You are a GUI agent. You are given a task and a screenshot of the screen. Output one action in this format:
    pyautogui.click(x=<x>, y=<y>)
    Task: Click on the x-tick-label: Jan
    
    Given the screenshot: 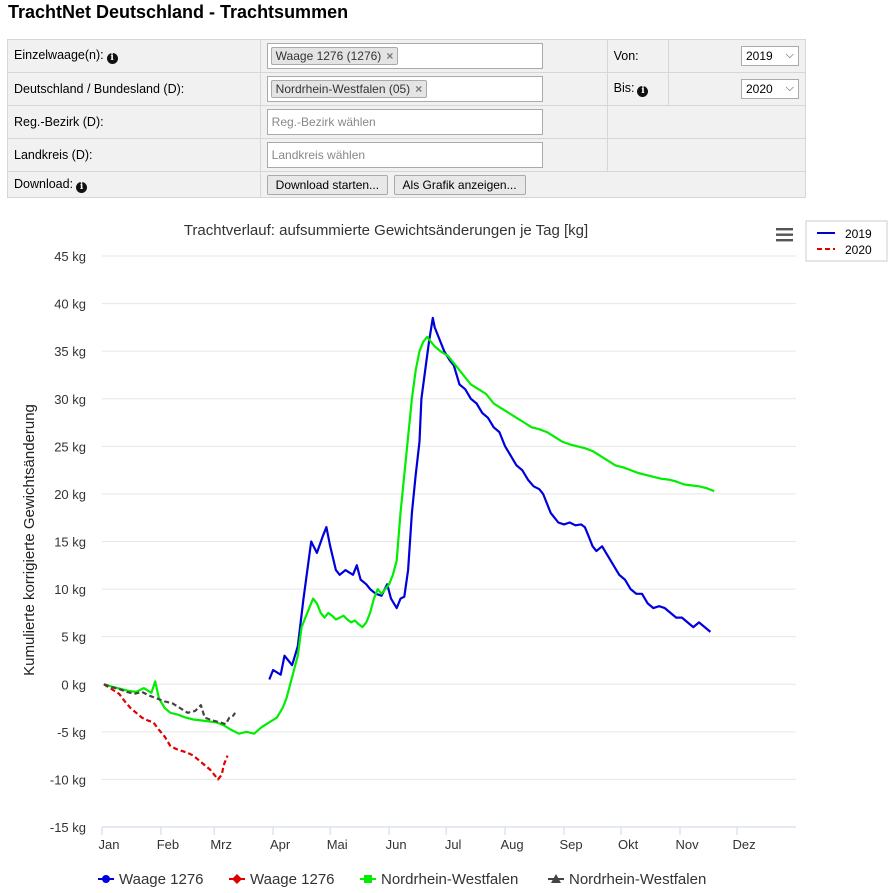 What is the action you would take?
    pyautogui.click(x=109, y=844)
    